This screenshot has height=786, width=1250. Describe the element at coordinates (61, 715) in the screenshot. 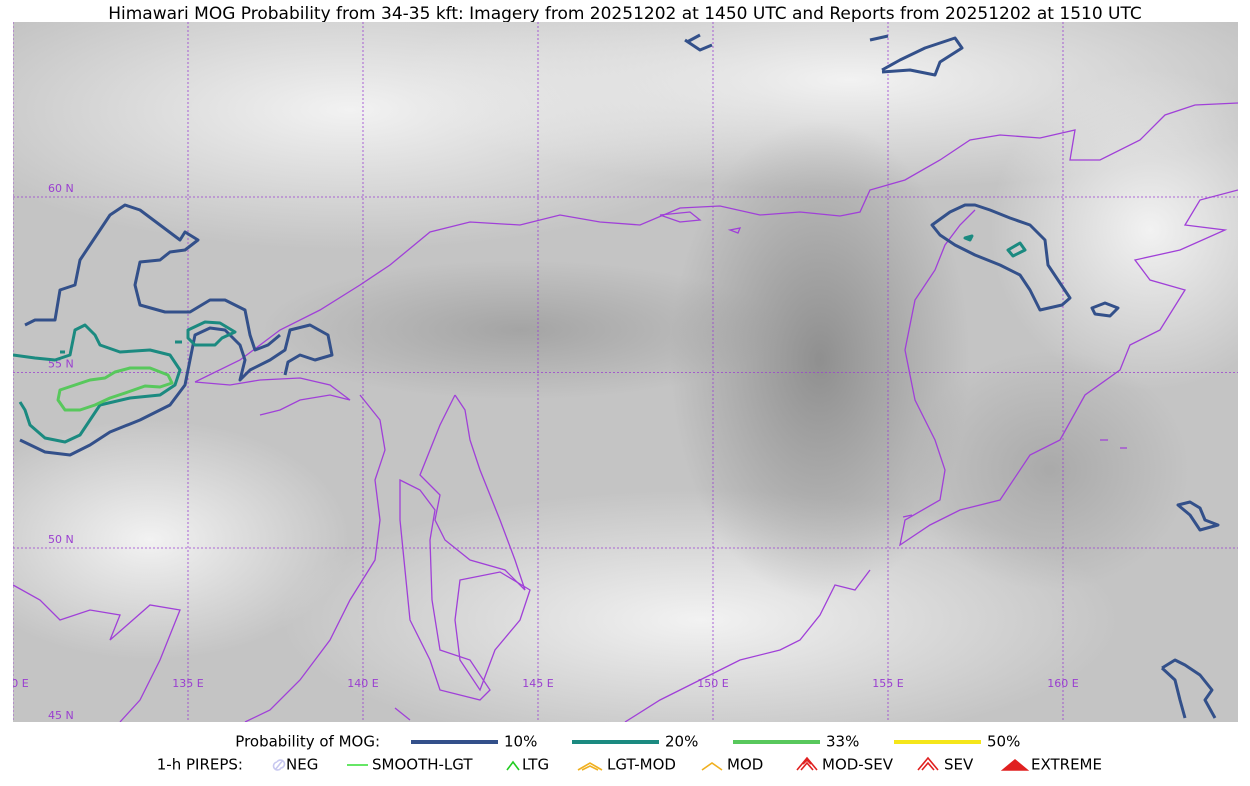

I see `lat-label: 45 N` at that location.